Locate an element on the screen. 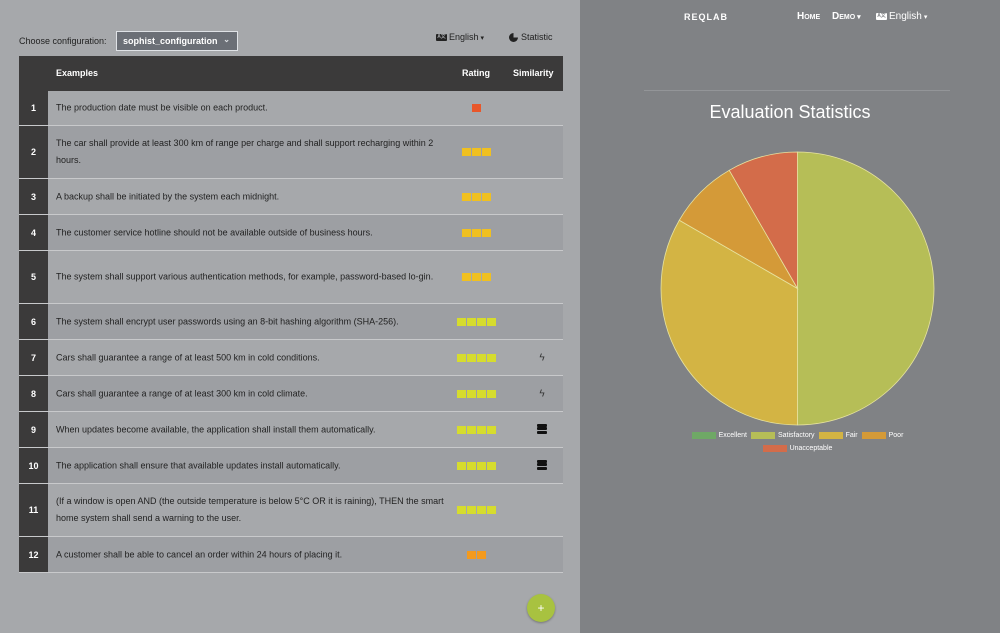  header-examples: Examples is located at coordinates (77, 73).